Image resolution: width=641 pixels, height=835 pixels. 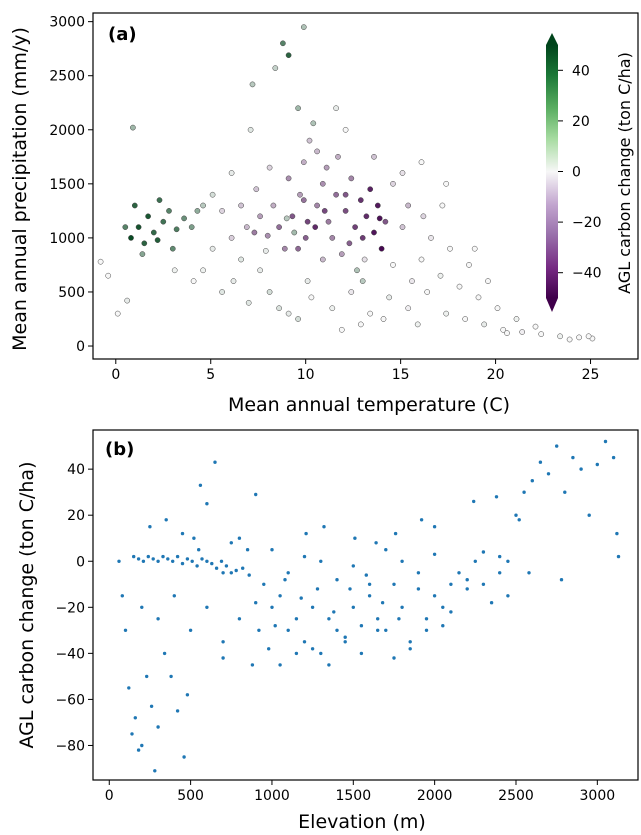 I want to click on y-tick-label-a: 2000, so click(x=67, y=131).